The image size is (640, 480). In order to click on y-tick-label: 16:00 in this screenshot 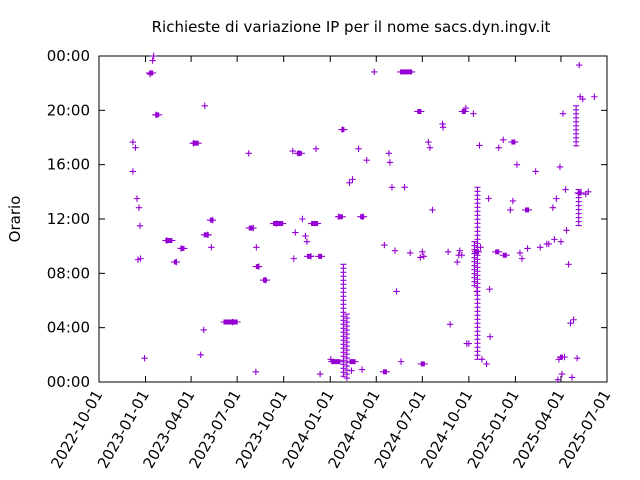, I will do `click(68, 165)`.